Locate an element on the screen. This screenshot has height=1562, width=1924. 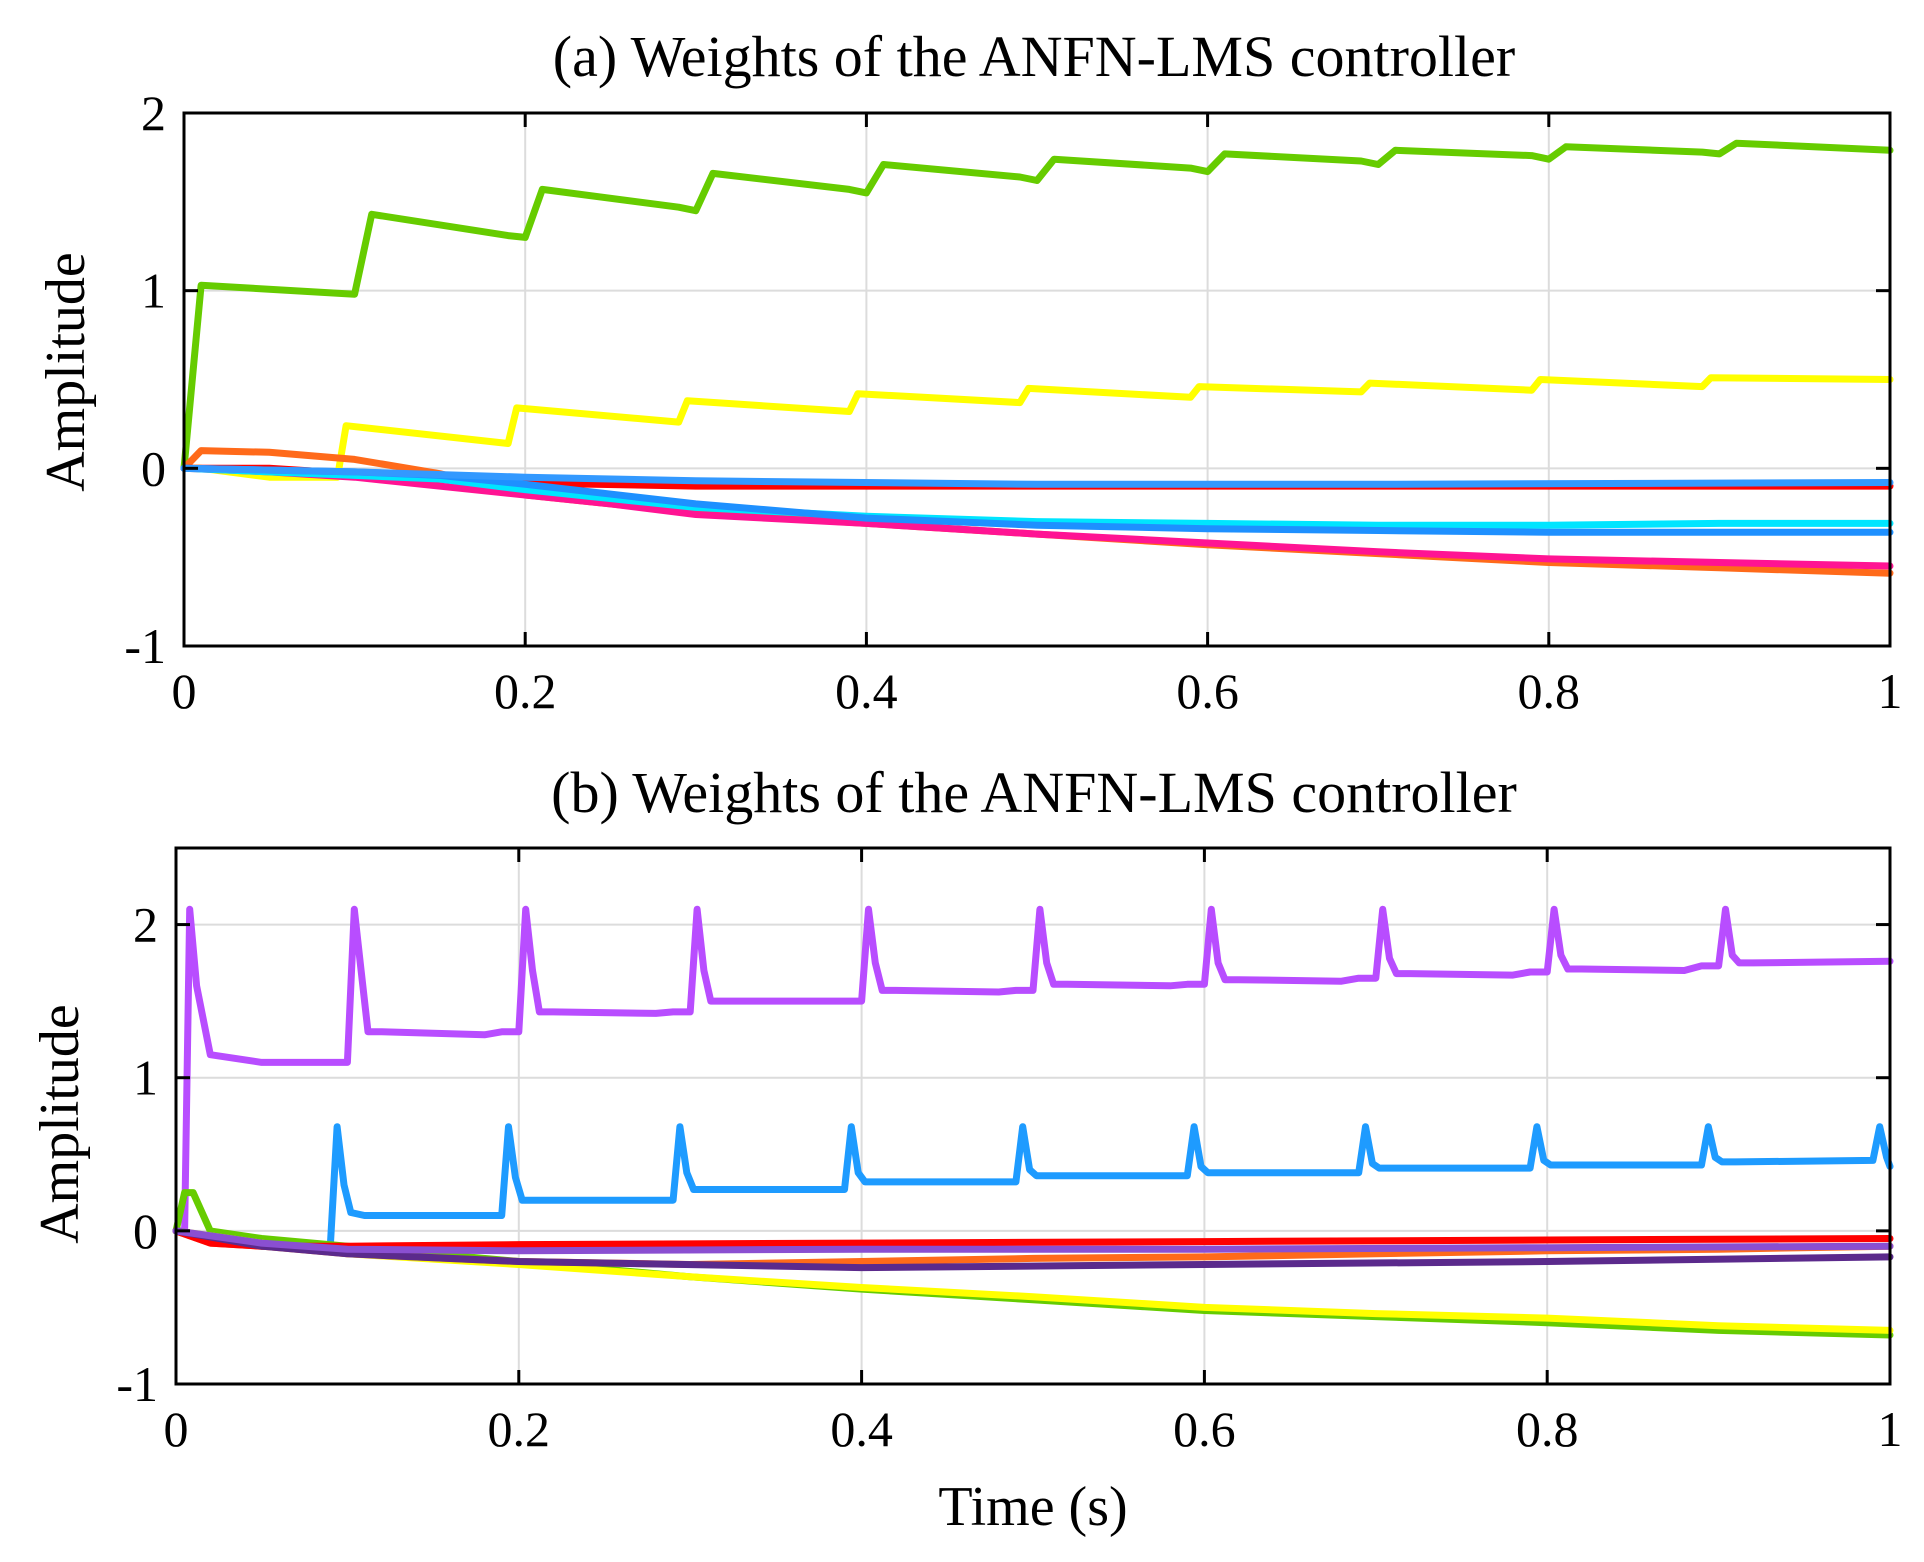
panel-b-xtick-label-1: 0.2 is located at coordinates (519, 1429).